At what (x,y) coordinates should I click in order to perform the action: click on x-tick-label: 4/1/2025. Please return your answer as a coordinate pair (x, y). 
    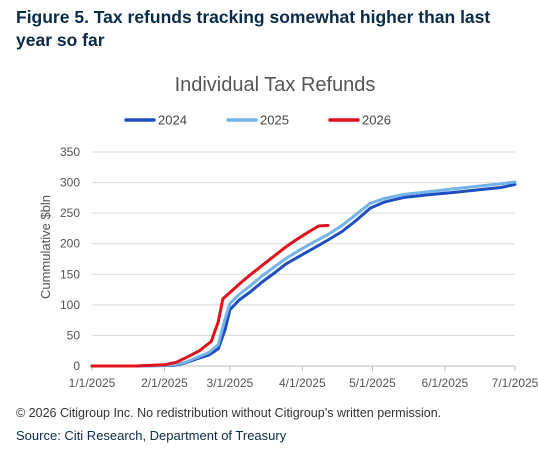
    Looking at the image, I should click on (302, 383).